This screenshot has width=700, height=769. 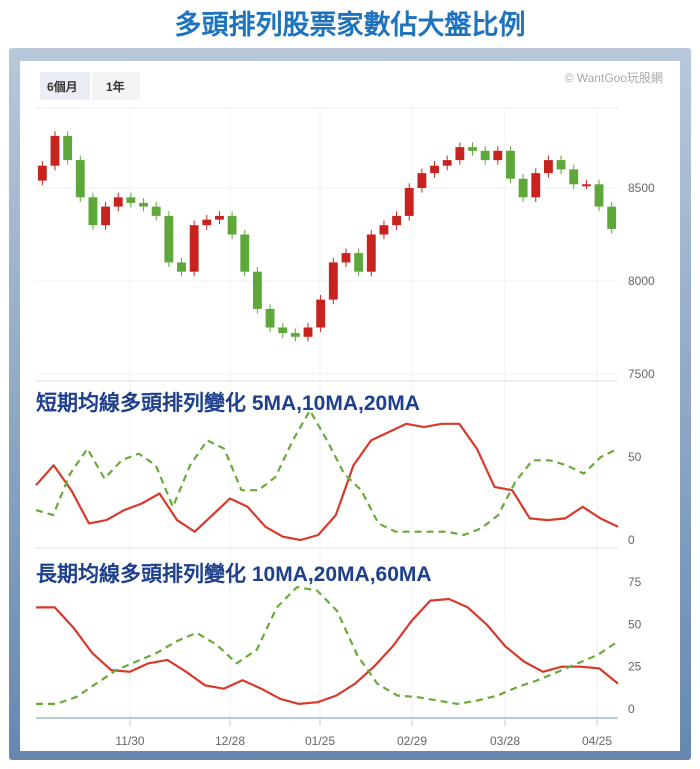 I want to click on figure-title: 多頭排列股票家數佔大盤比例, so click(x=350, y=24).